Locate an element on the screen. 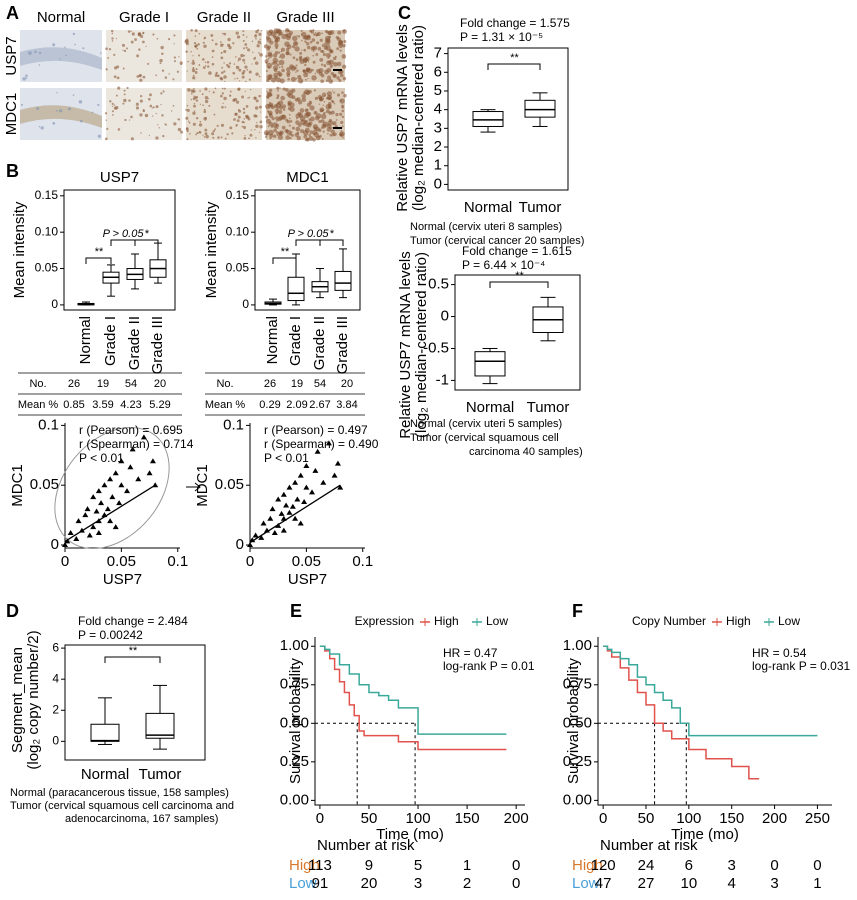  legend-label: High is located at coordinates (738, 621).